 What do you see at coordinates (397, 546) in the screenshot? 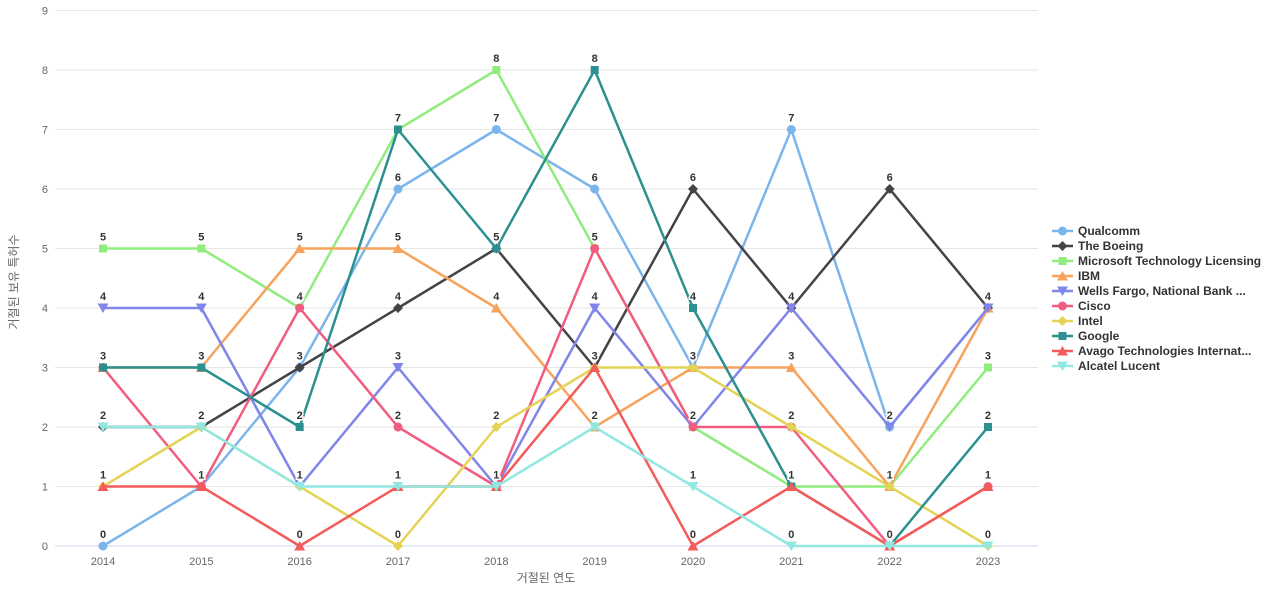
I see `data-point-intel-2017` at bounding box center [397, 546].